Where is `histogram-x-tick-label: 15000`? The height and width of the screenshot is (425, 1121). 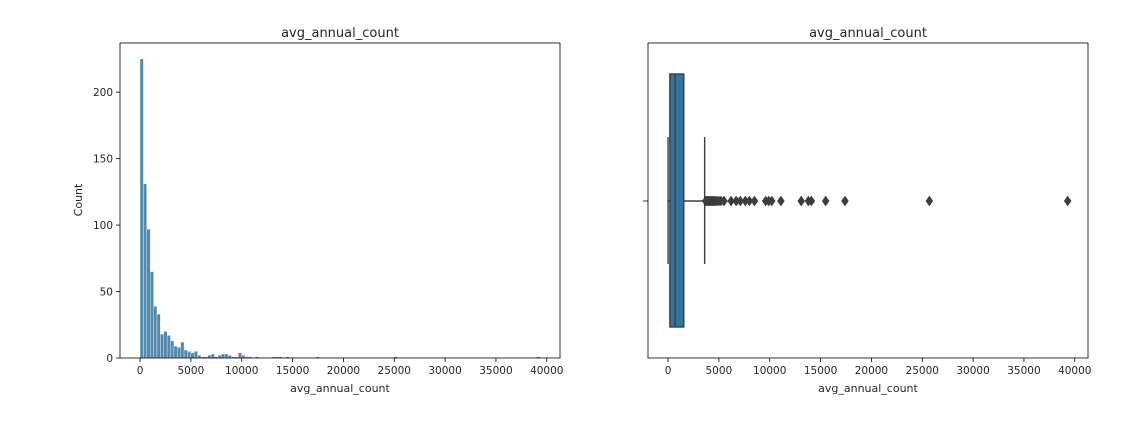
histogram-x-tick-label: 15000 is located at coordinates (292, 371).